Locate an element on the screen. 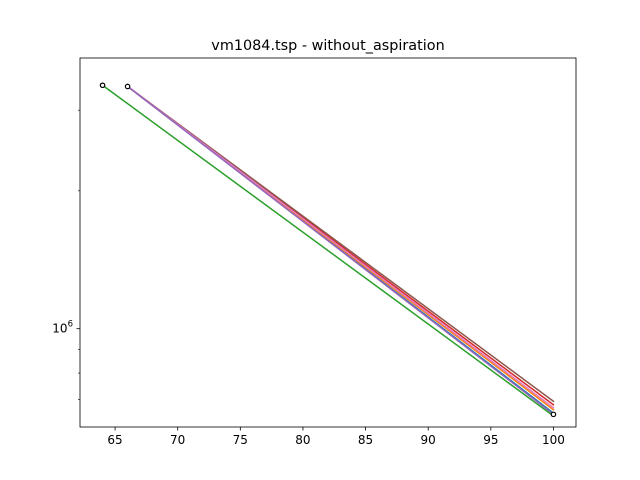 The height and width of the screenshot is (480, 640). x-tick-label-95: 95 is located at coordinates (490, 440).